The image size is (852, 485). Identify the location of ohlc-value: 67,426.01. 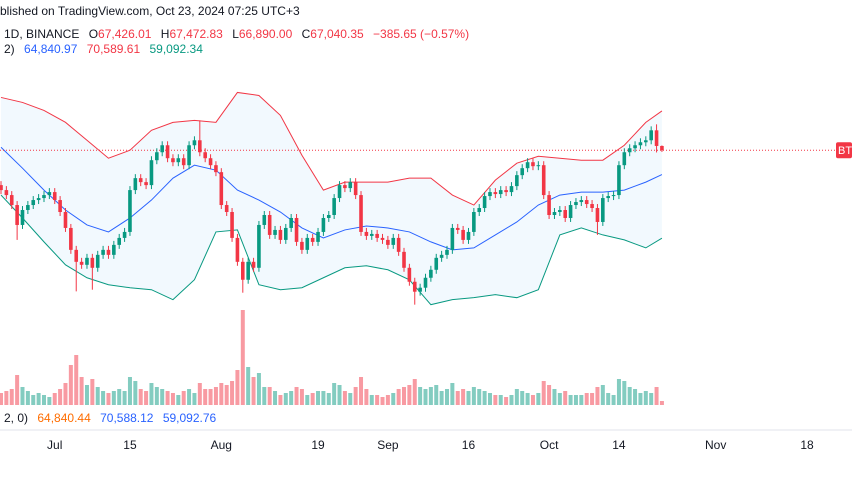
(125, 34).